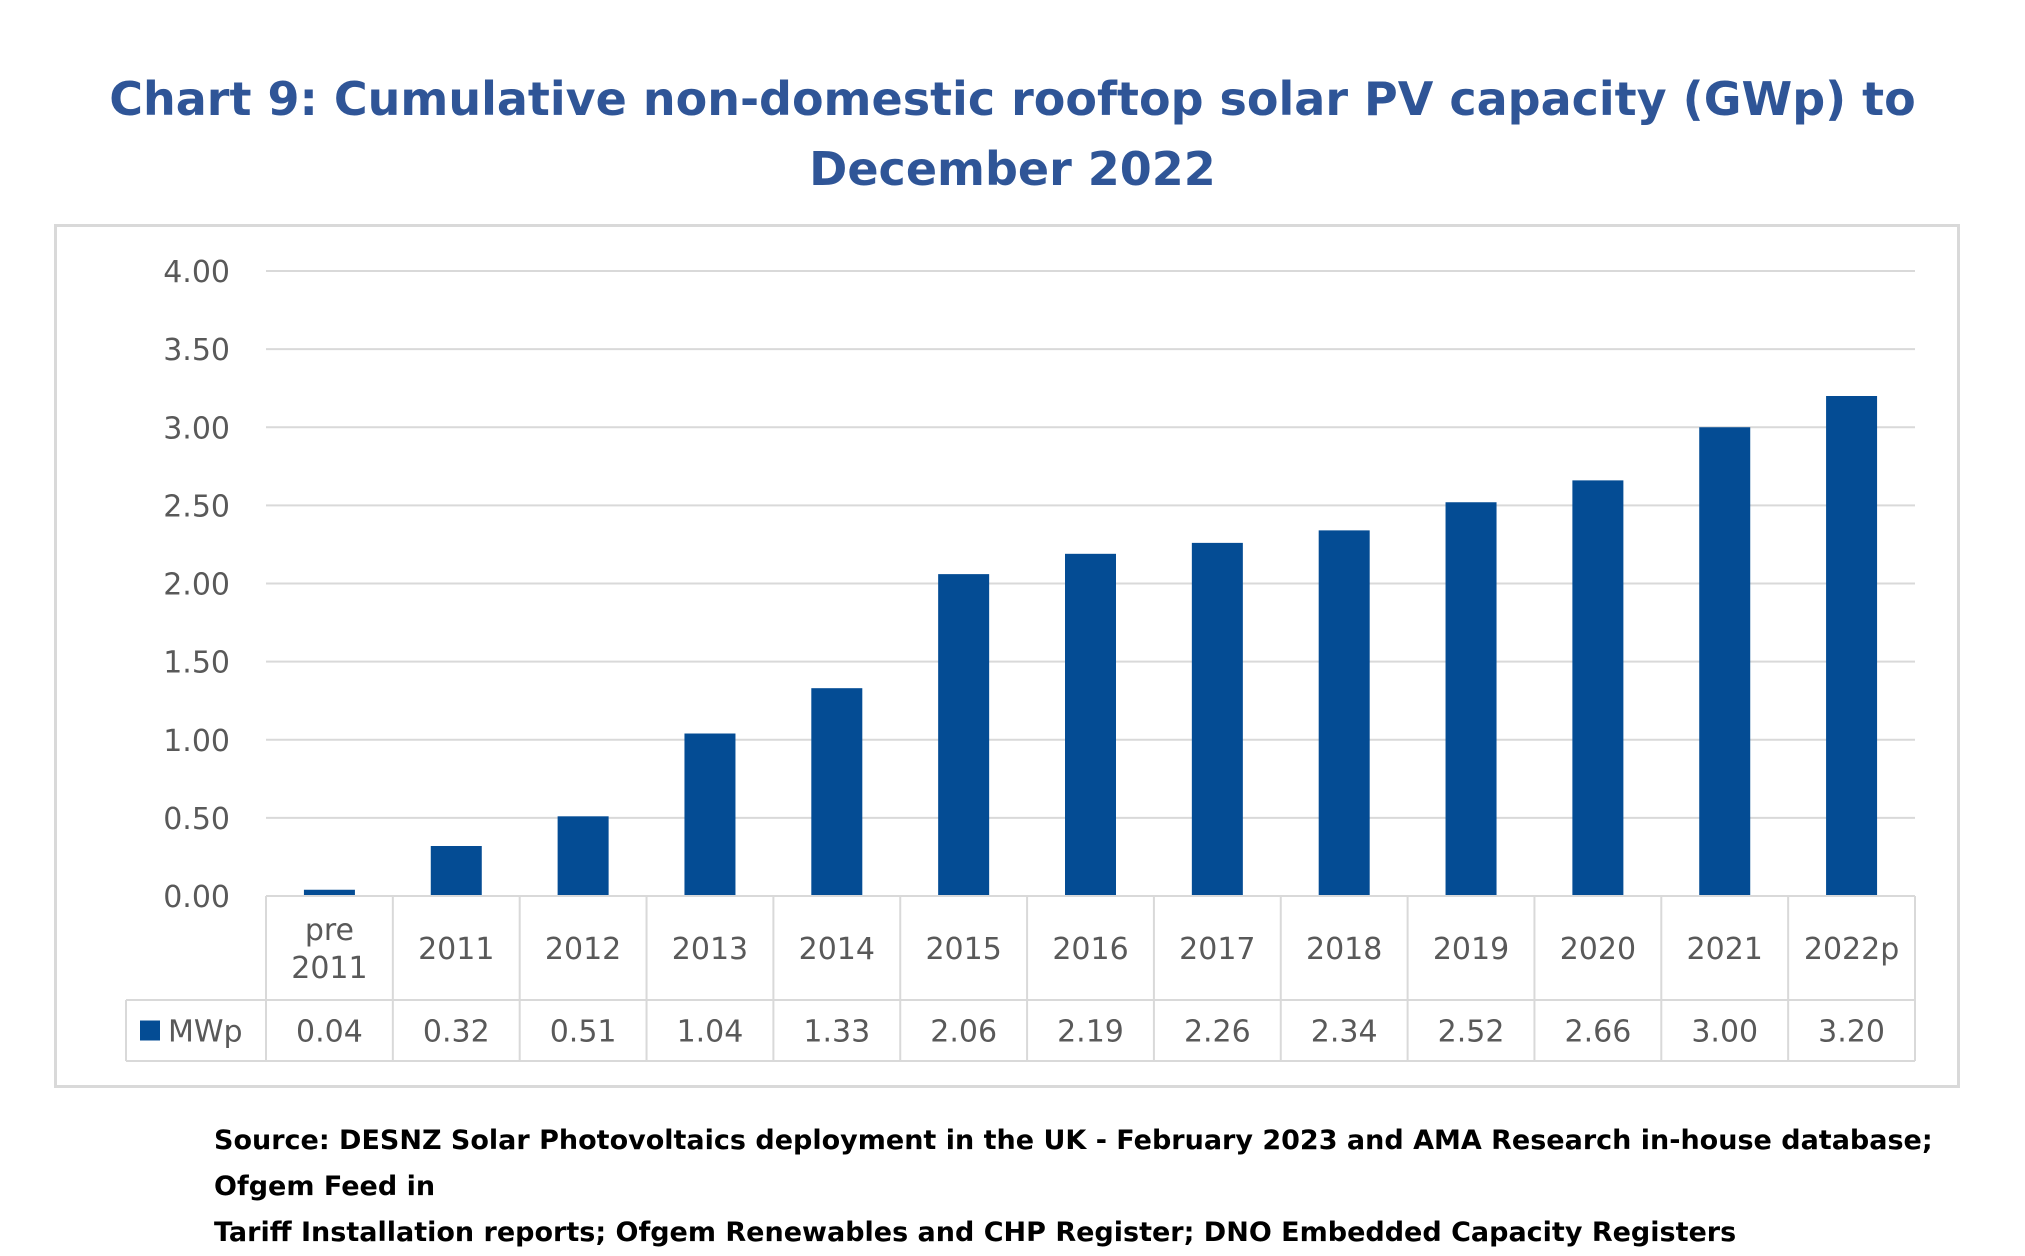 This screenshot has width=2025, height=1256. I want to click on data-label: 3.00, so click(1724, 1032).